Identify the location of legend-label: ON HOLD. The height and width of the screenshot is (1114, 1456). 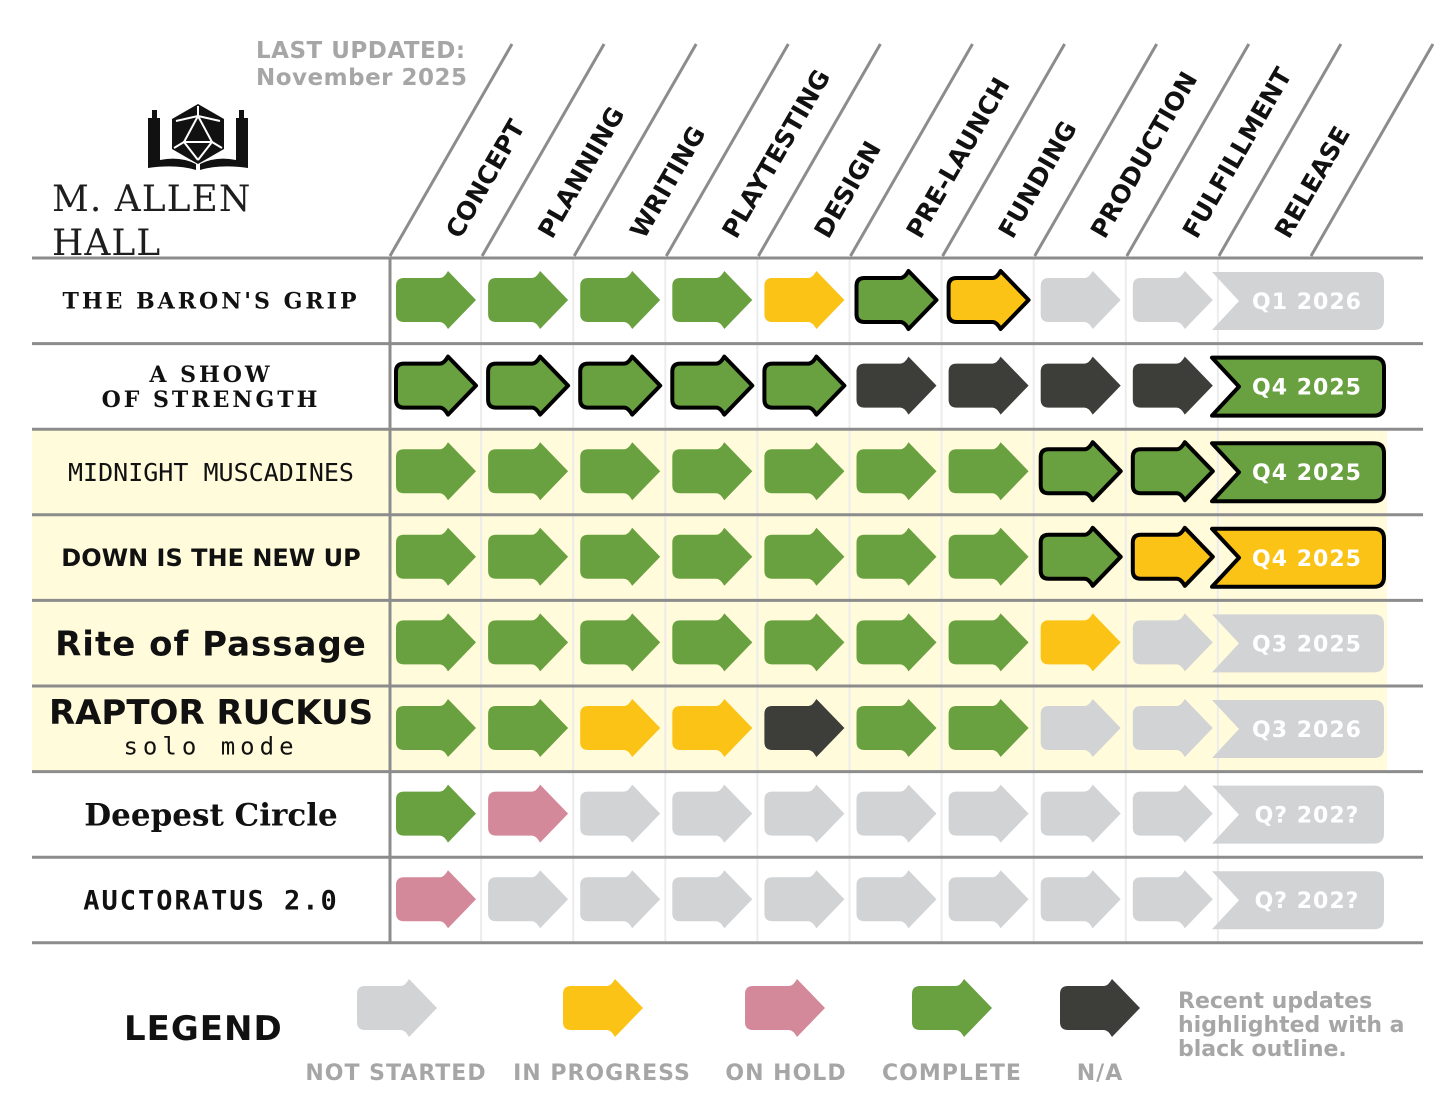
(785, 1073).